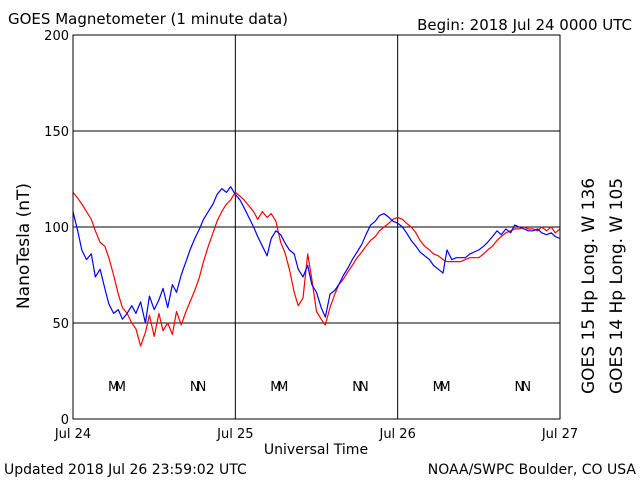 Image resolution: width=640 pixels, height=480 pixels. I want to click on x-tick-label: Jul 24, so click(72, 434).